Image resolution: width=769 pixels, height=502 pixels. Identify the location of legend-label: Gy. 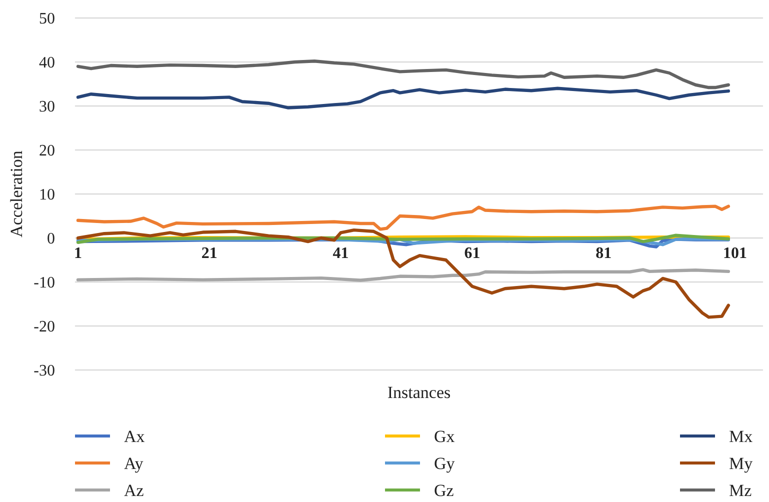
(445, 463).